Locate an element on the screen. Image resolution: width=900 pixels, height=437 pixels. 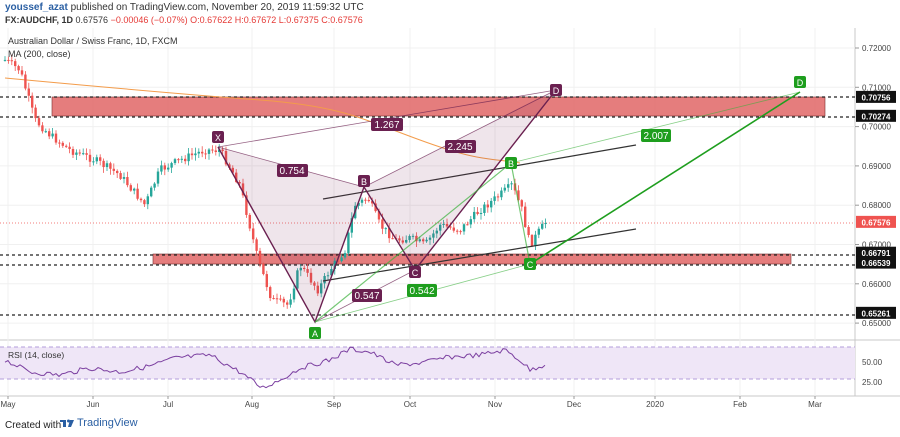
tradingview-logo: TradingView is located at coordinates (99, 423).